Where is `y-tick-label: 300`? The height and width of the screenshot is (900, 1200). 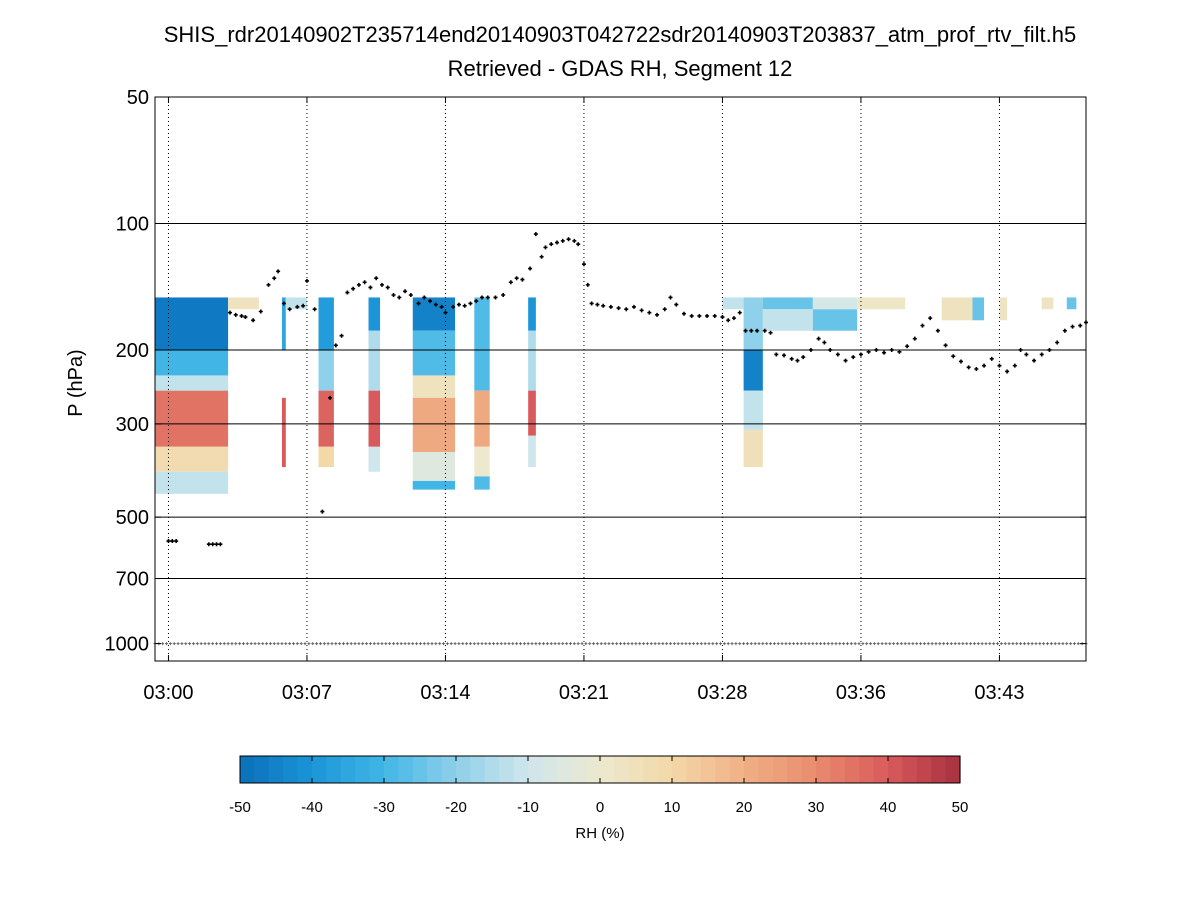
y-tick-label: 300 is located at coordinates (132, 425).